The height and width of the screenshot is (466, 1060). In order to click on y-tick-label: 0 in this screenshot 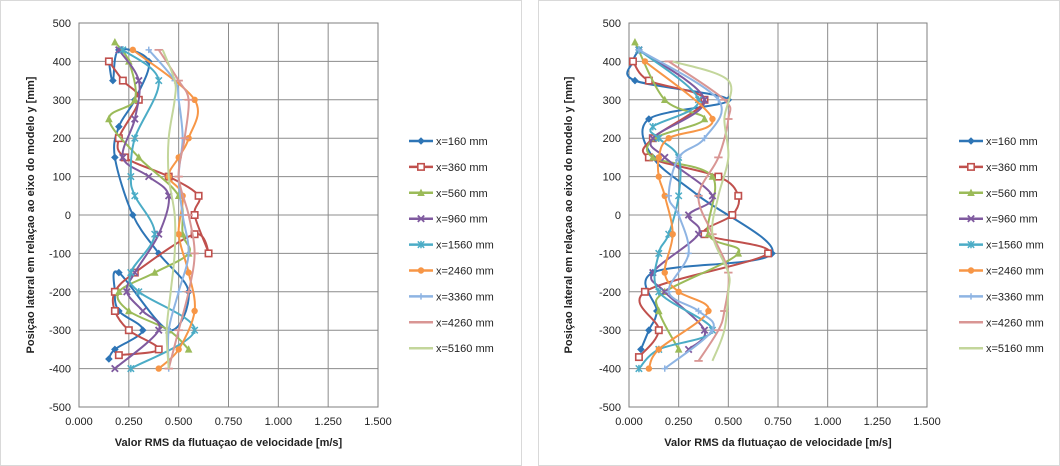, I will do `click(68, 216)`.